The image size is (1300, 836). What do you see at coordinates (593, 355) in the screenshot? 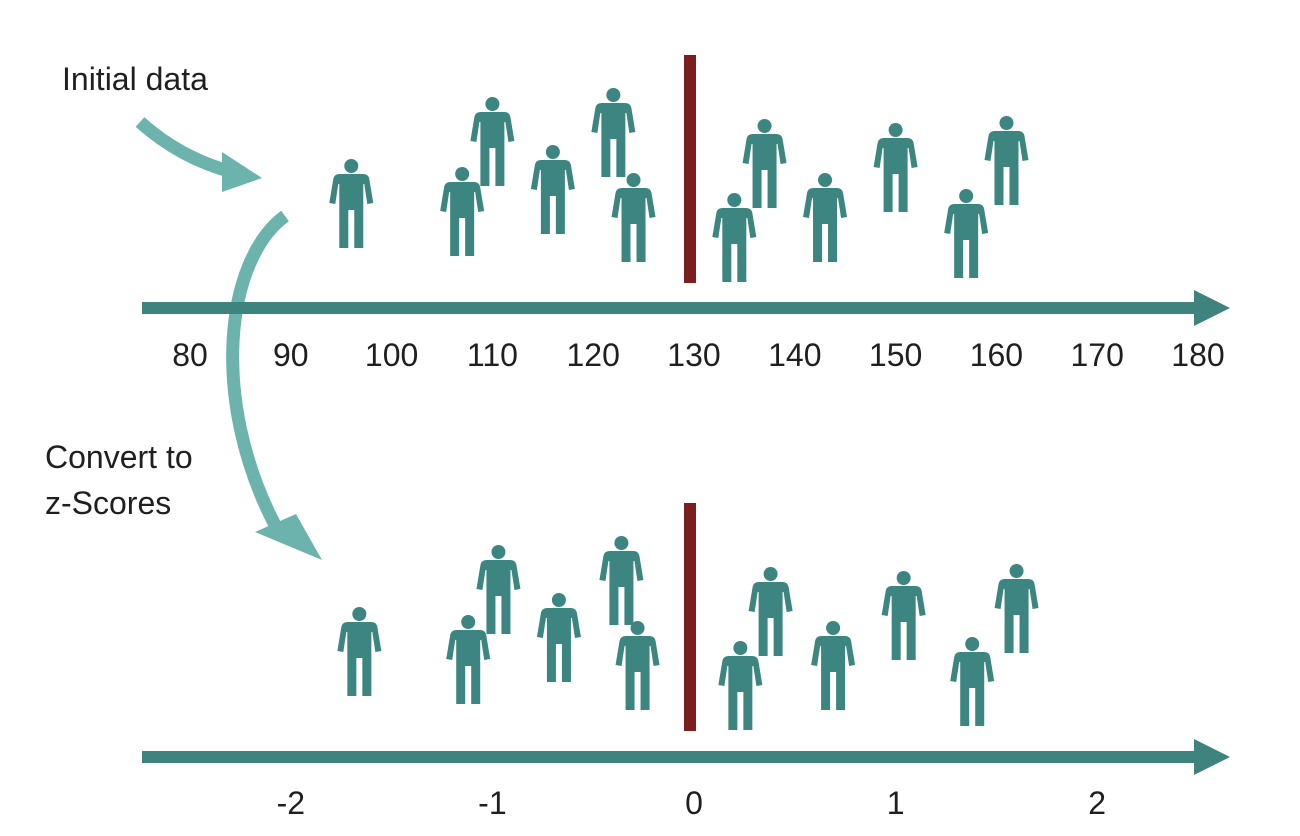
I see `tick-label-top: 120` at bounding box center [593, 355].